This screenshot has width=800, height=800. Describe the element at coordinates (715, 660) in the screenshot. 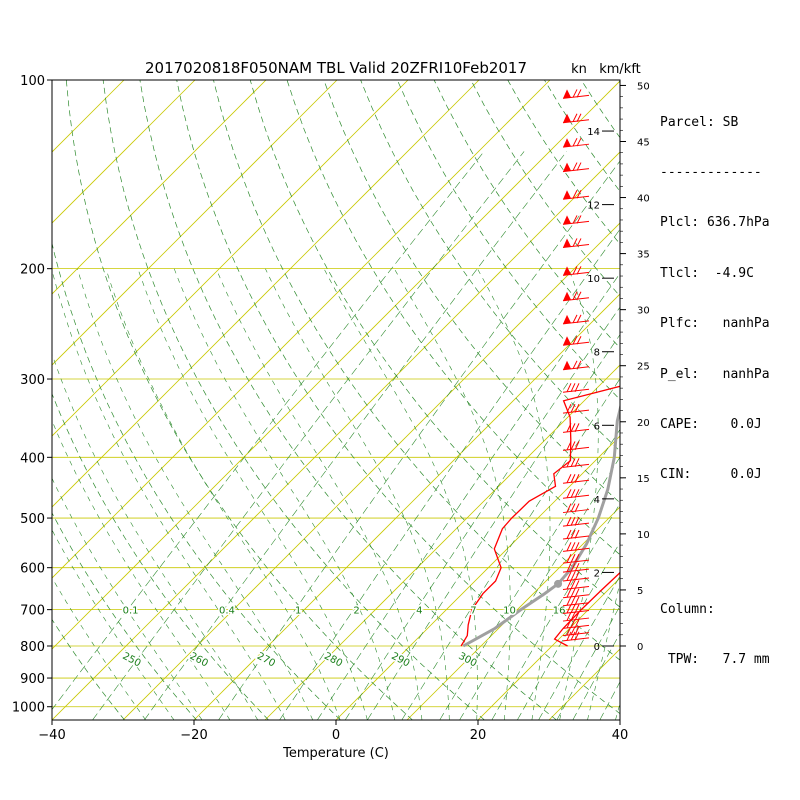

I see `tpw-value: TPW: 7.7 mm` at that location.